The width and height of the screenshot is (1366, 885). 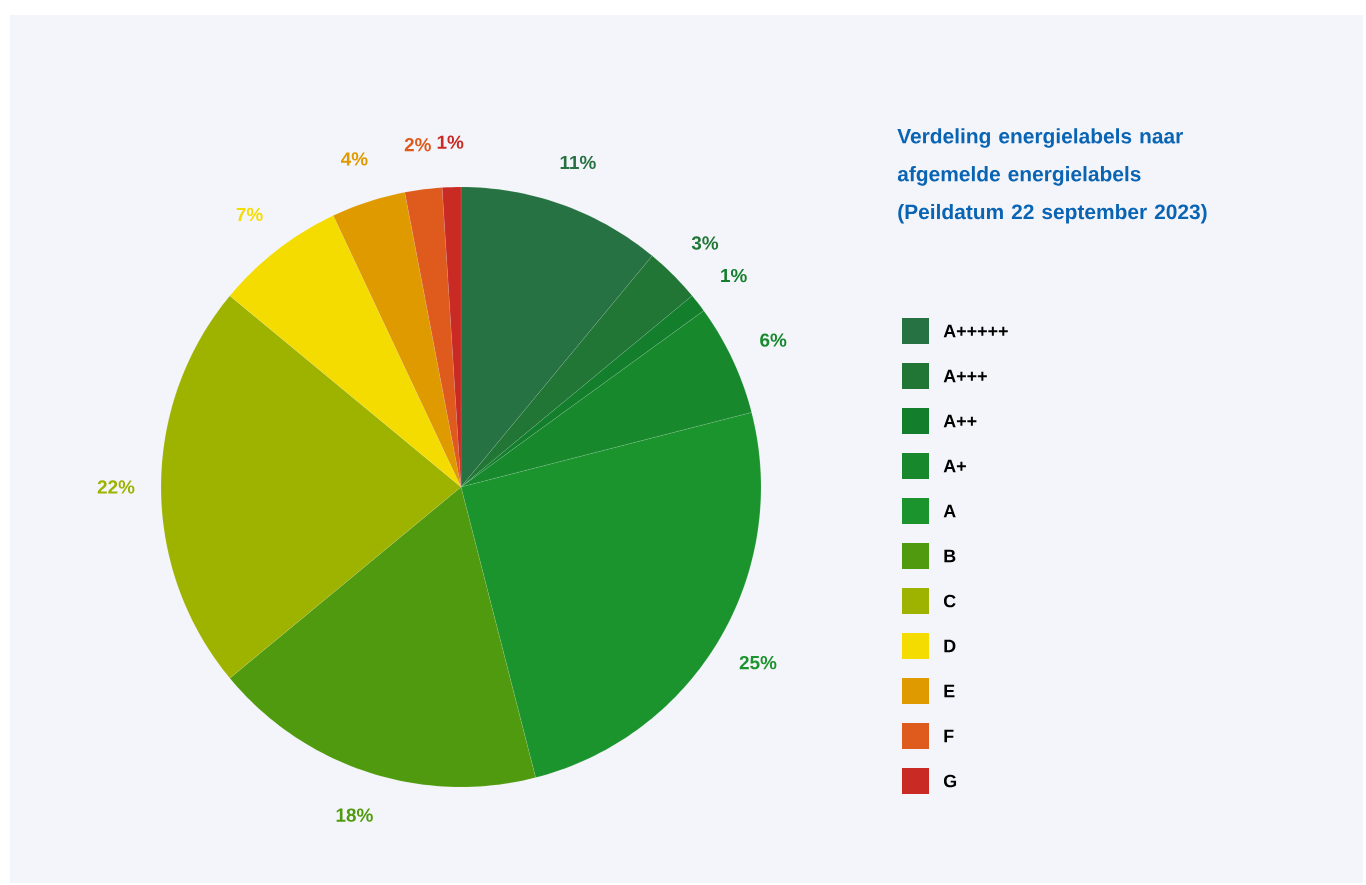 What do you see at coordinates (116, 487) in the screenshot?
I see `data-label: 22%` at bounding box center [116, 487].